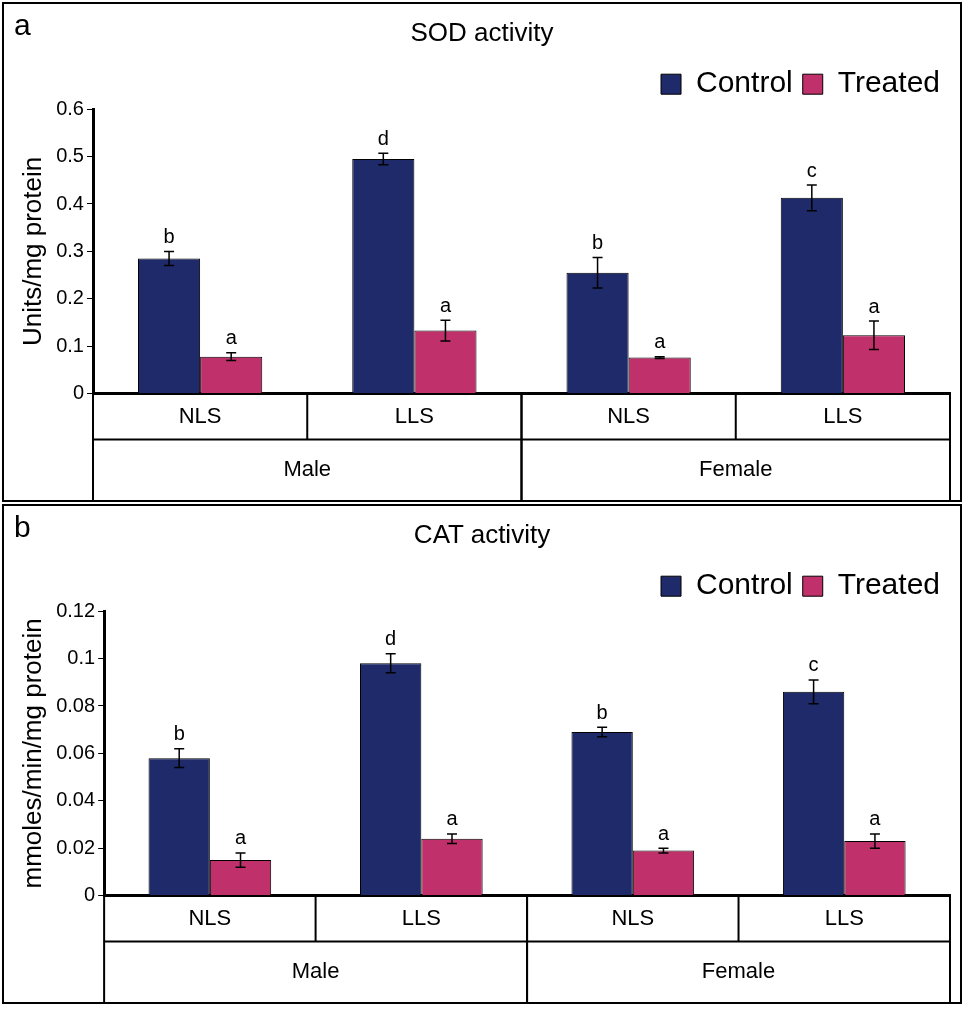 This screenshot has height=1015, width=968. Describe the element at coordinates (70, 107) in the screenshot. I see `y-tick-label: 0.6` at that location.